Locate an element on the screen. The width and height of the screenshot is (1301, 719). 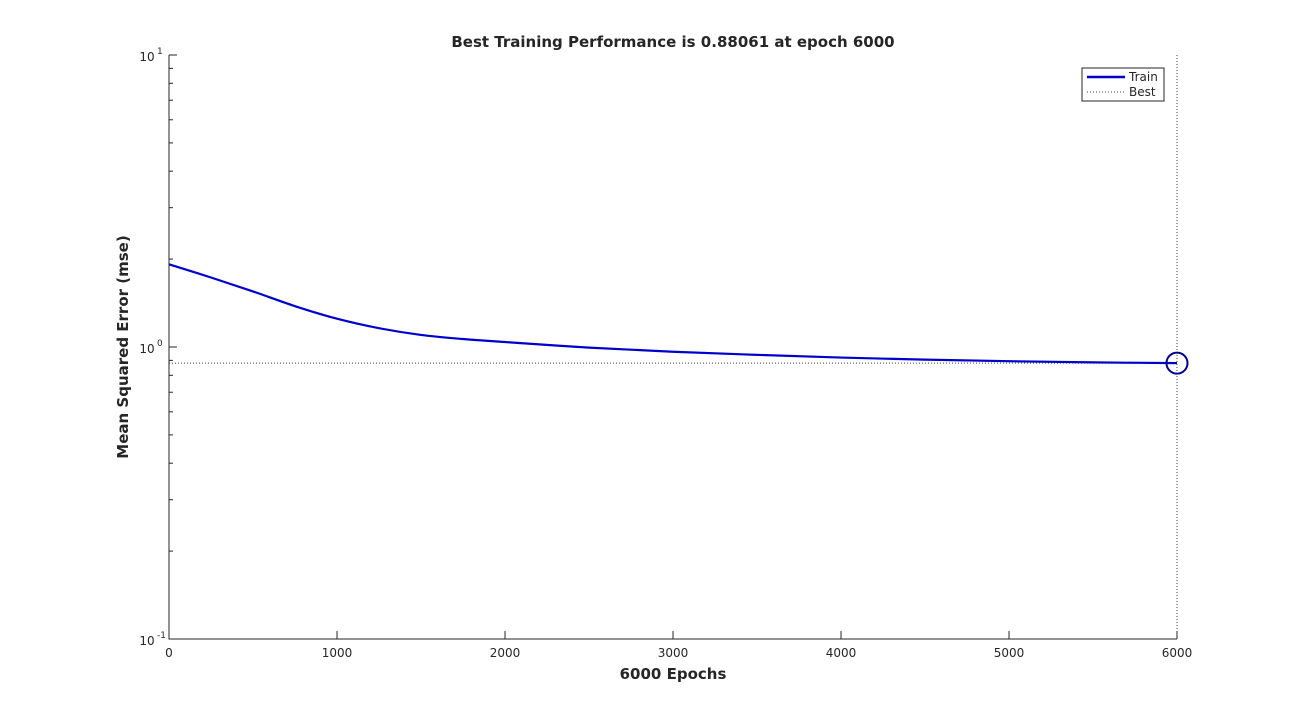
legend-best-label: Best is located at coordinates (1142, 92).